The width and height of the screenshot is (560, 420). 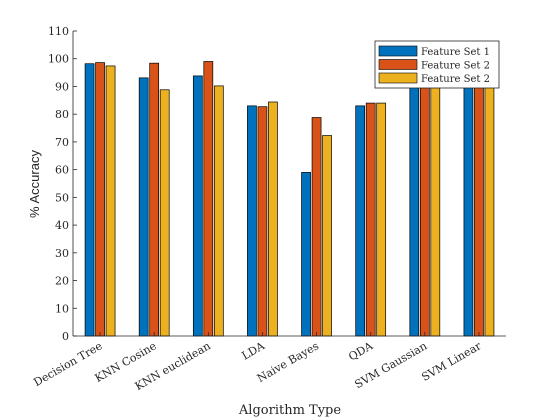 I want to click on x-tick-label: LDA, so click(x=254, y=351).